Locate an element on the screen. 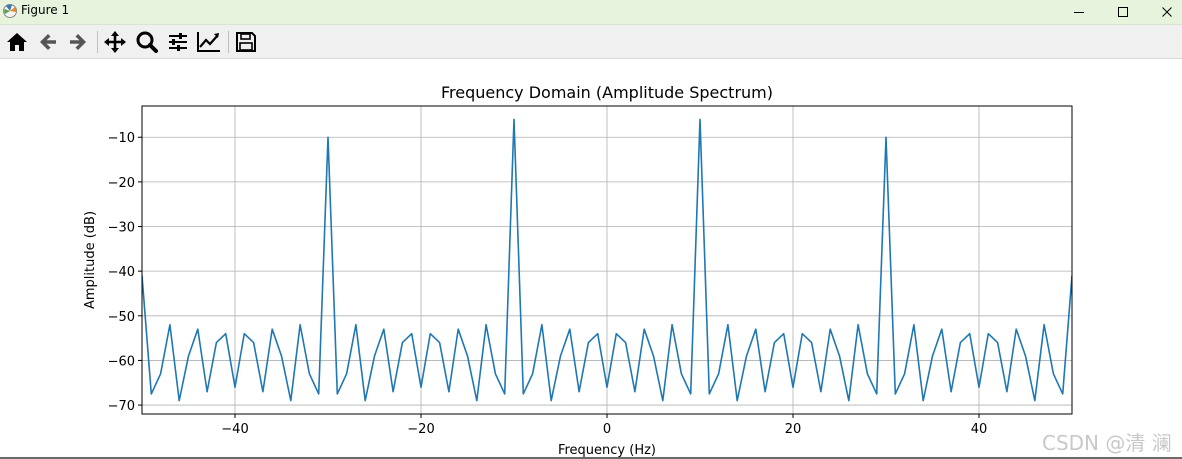  pan-icon is located at coordinates (115, 42).